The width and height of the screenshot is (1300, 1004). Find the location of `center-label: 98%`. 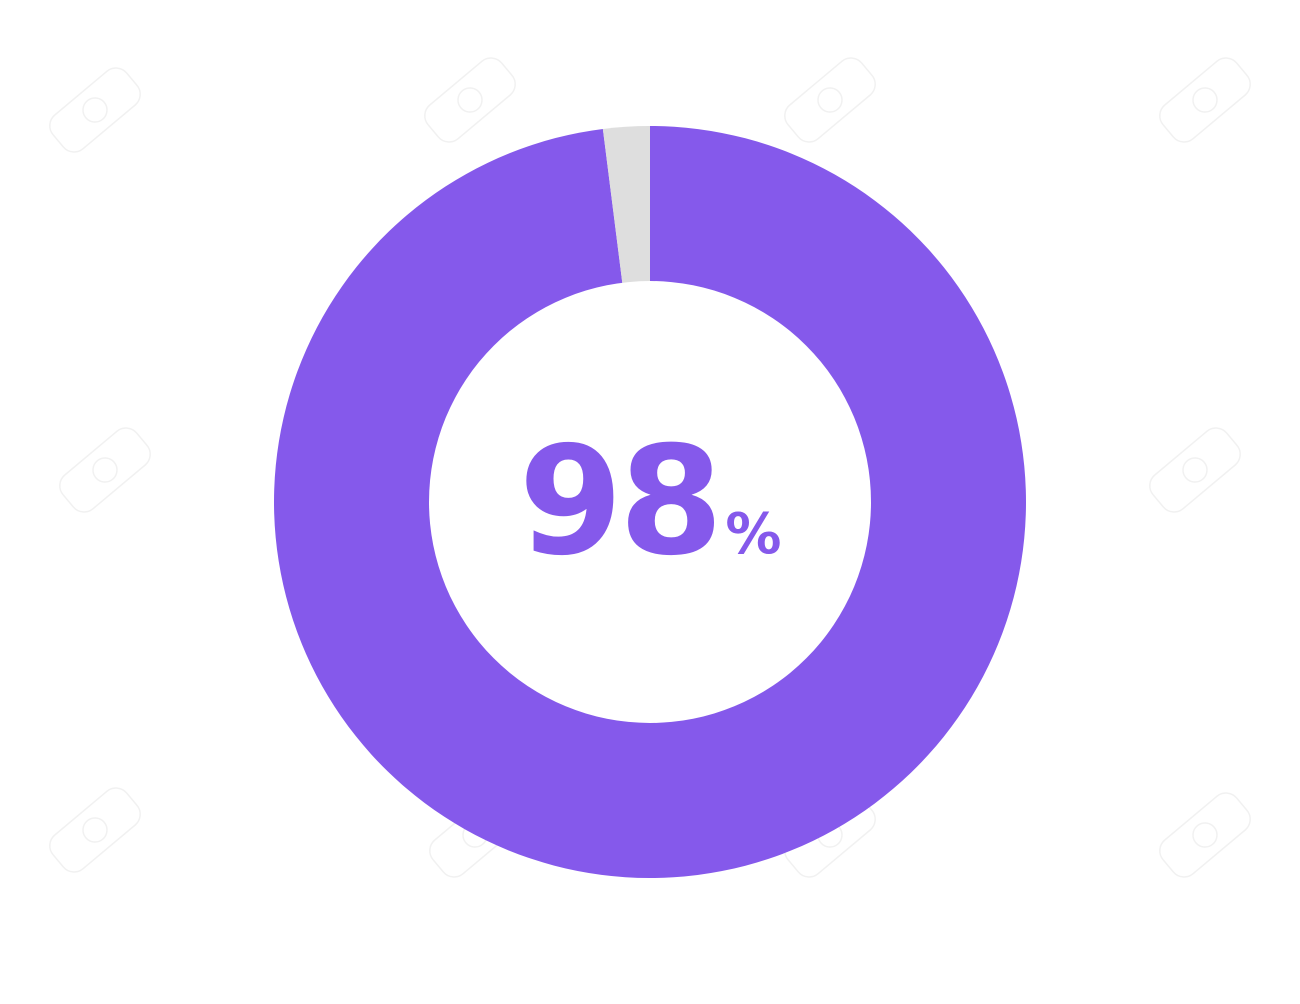

center-label: 98% is located at coordinates (650, 502).